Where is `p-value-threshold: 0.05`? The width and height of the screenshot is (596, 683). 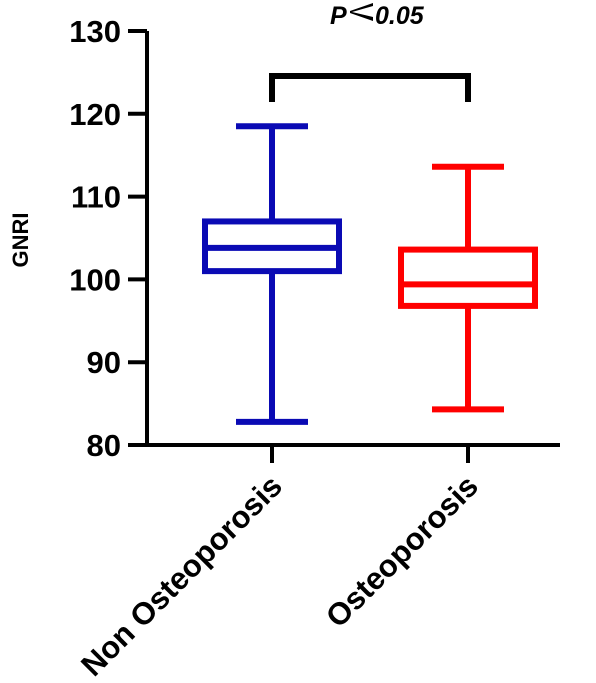 p-value-threshold: 0.05 is located at coordinates (400, 16).